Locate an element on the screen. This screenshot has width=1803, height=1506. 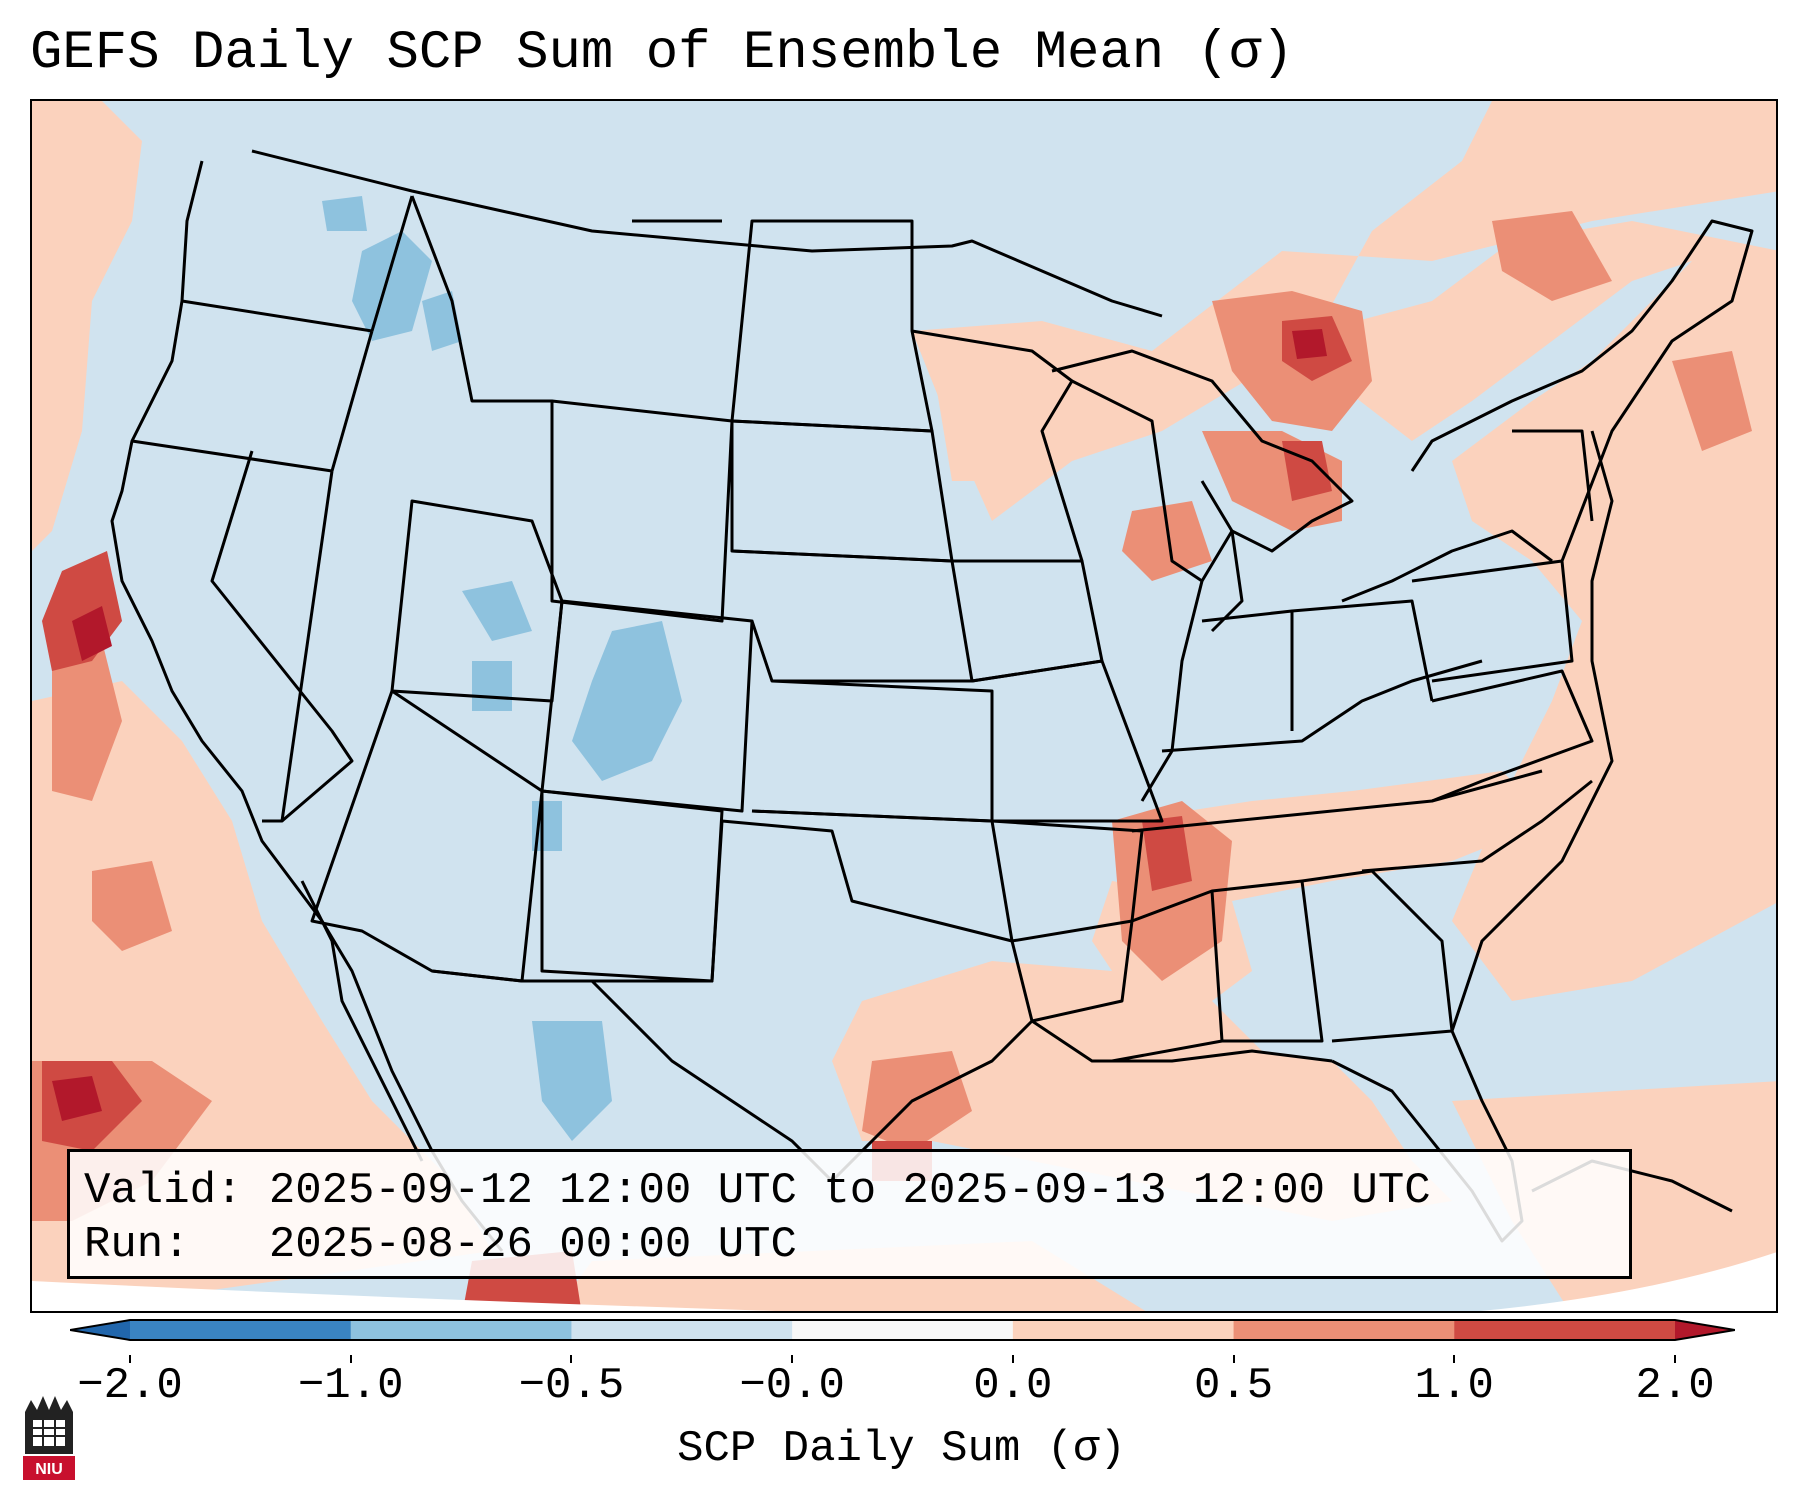
colorbar is located at coordinates (902, 1330).